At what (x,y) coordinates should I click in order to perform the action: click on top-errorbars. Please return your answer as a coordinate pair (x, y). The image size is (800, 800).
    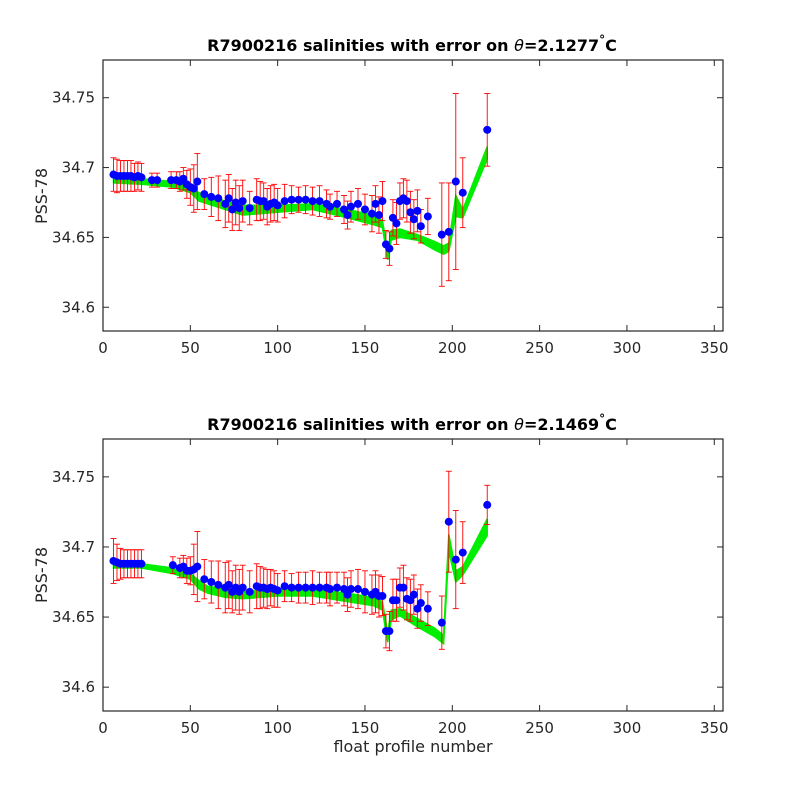
    Looking at the image, I should click on (300, 190).